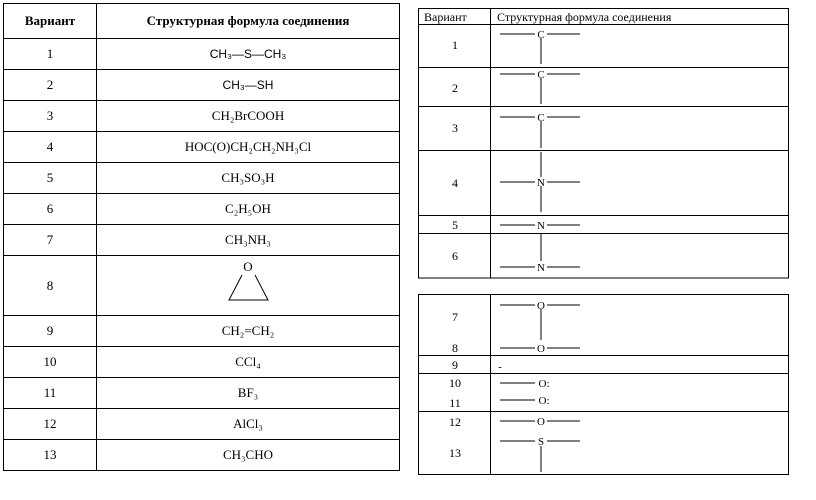 The height and width of the screenshot is (500, 816). Describe the element at coordinates (248, 21) in the screenshot. I see `header-formula: Структурная формула соединения` at that location.